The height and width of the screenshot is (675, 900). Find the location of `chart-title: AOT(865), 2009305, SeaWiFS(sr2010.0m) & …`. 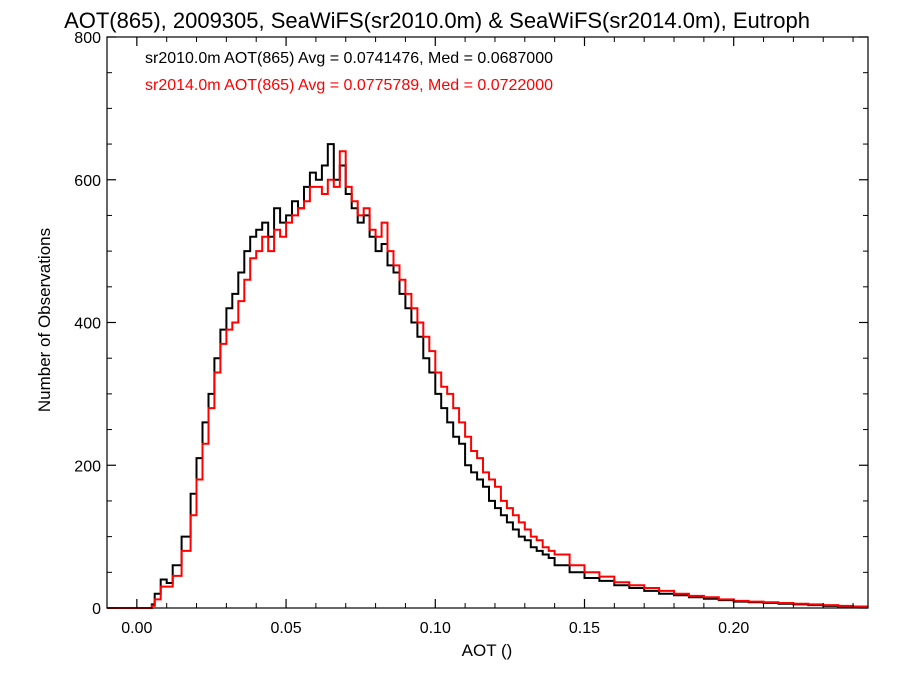

chart-title: AOT(865), 2009305, SeaWiFS(sr2010.0m) & … is located at coordinates (437, 20).